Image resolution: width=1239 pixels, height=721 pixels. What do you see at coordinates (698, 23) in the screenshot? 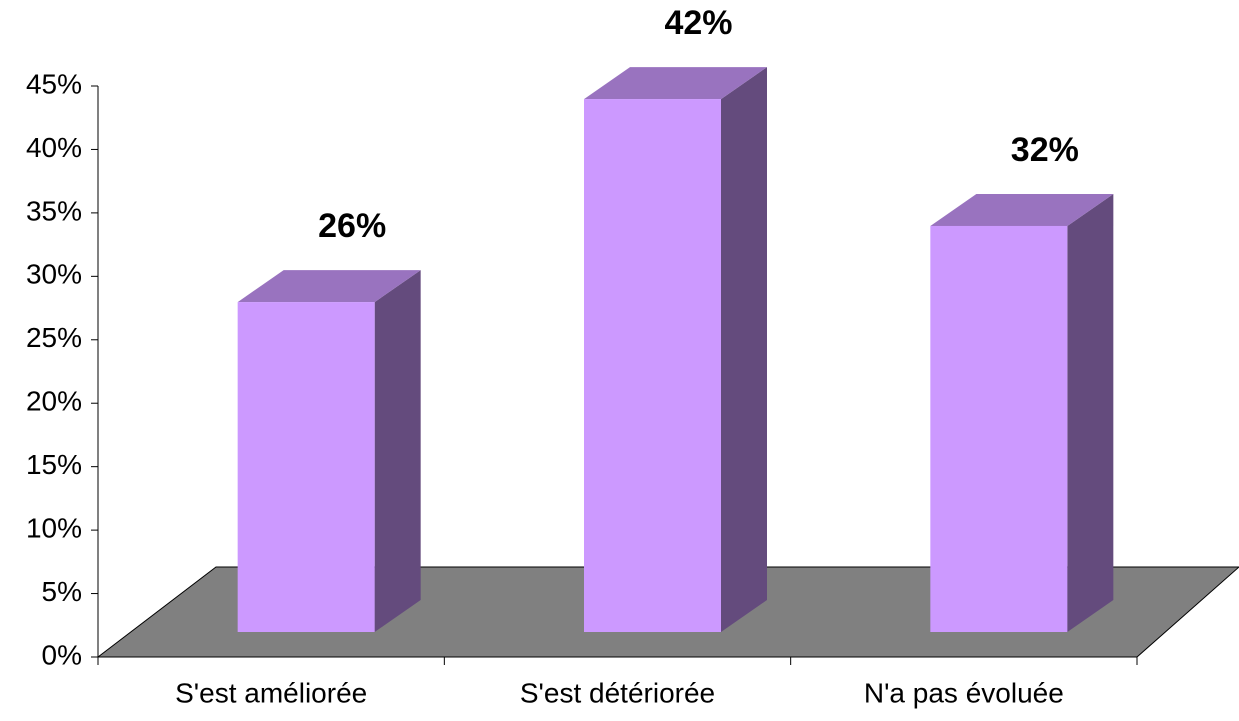
I see `value-label: 42%` at bounding box center [698, 23].